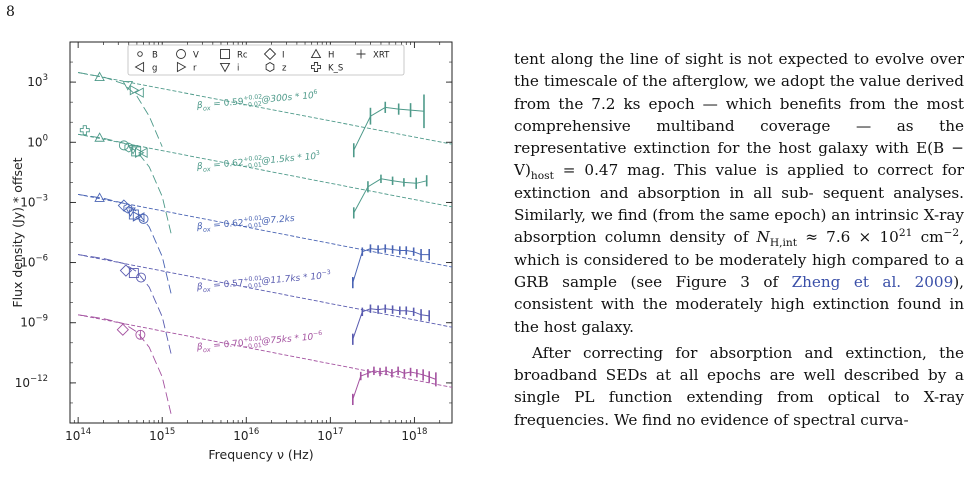  I want to click on beta-ox-annotation: βox = 0.70+0.01−0.01@75ks * 10−6, so click(259, 342).